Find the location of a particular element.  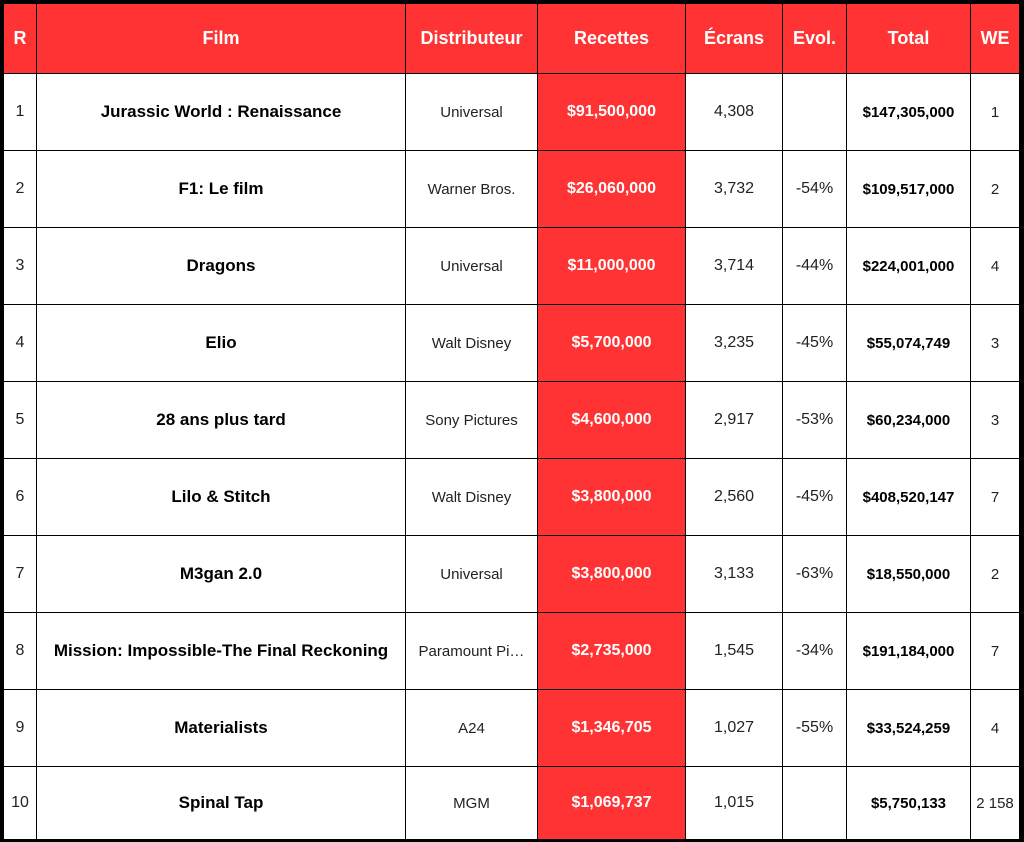

screens-cell: 4,308 is located at coordinates (734, 112).